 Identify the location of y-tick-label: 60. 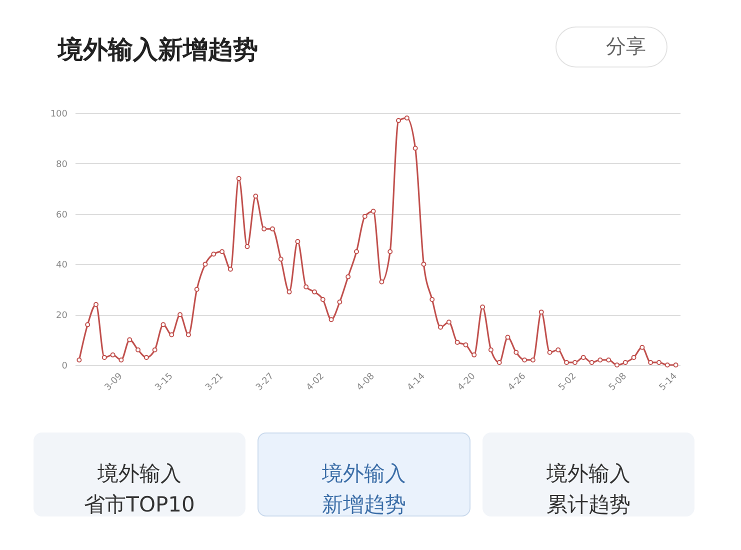
(62, 215).